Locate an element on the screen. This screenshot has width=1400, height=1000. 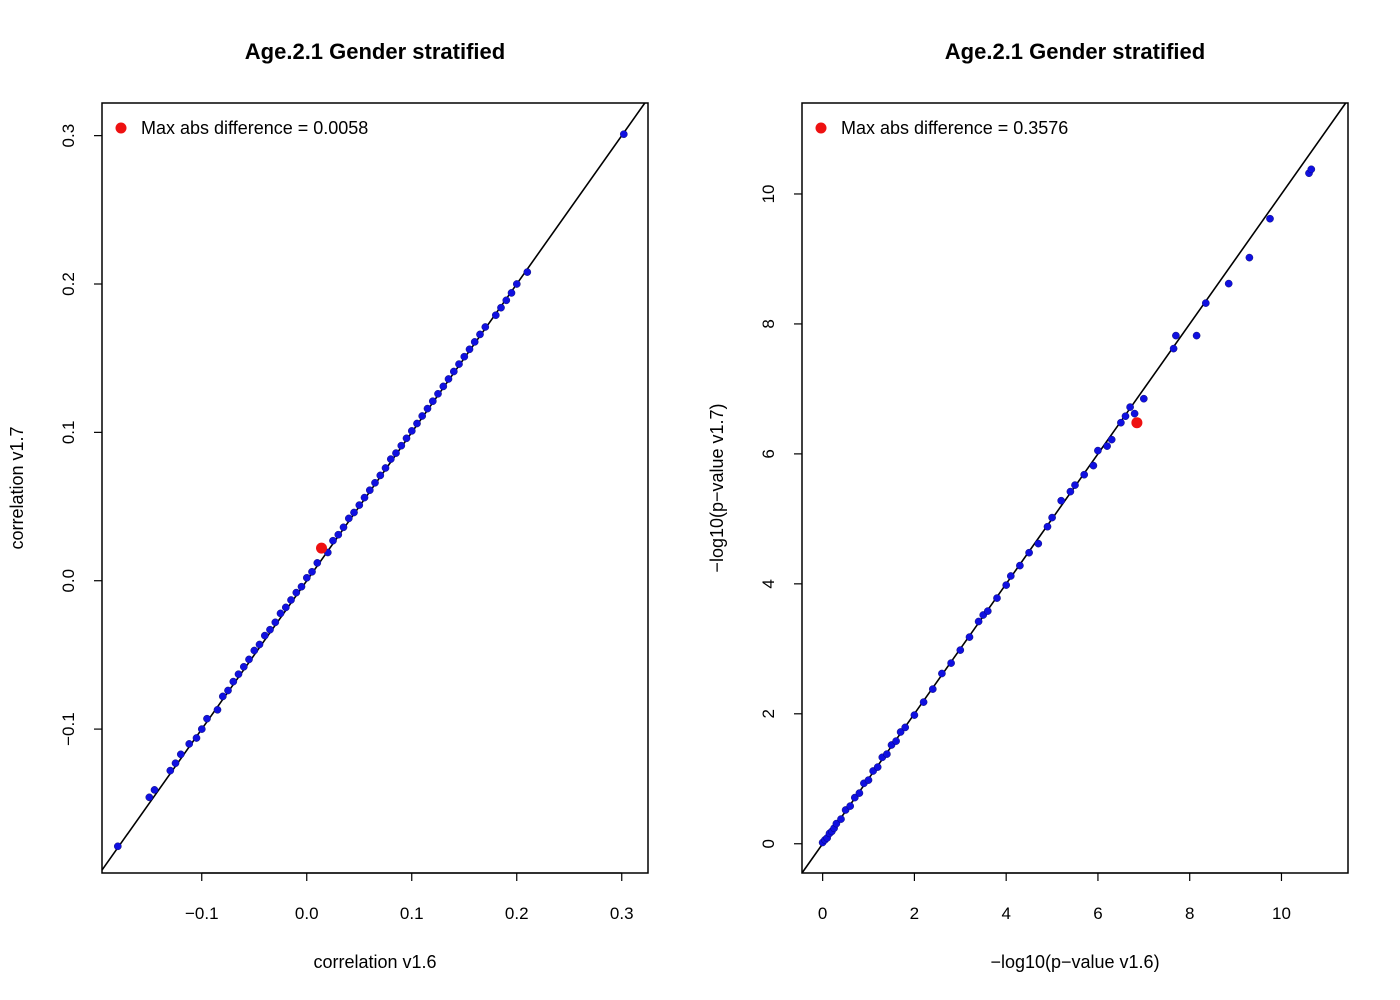
y-tick-label: 0.0 is located at coordinates (68, 581).